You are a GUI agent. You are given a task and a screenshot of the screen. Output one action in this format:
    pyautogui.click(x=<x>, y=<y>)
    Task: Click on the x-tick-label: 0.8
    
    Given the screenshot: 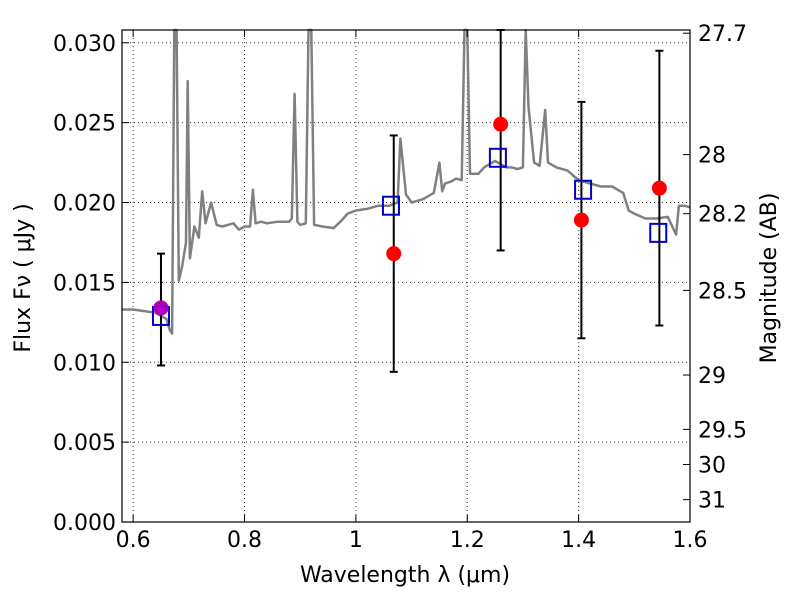 What is the action you would take?
    pyautogui.click(x=244, y=540)
    